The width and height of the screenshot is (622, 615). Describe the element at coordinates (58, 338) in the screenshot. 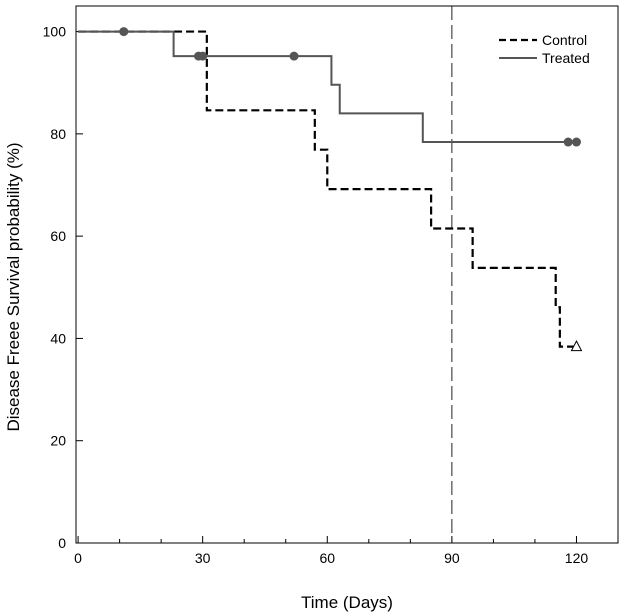

I see `y-tick-label-40: 40` at that location.